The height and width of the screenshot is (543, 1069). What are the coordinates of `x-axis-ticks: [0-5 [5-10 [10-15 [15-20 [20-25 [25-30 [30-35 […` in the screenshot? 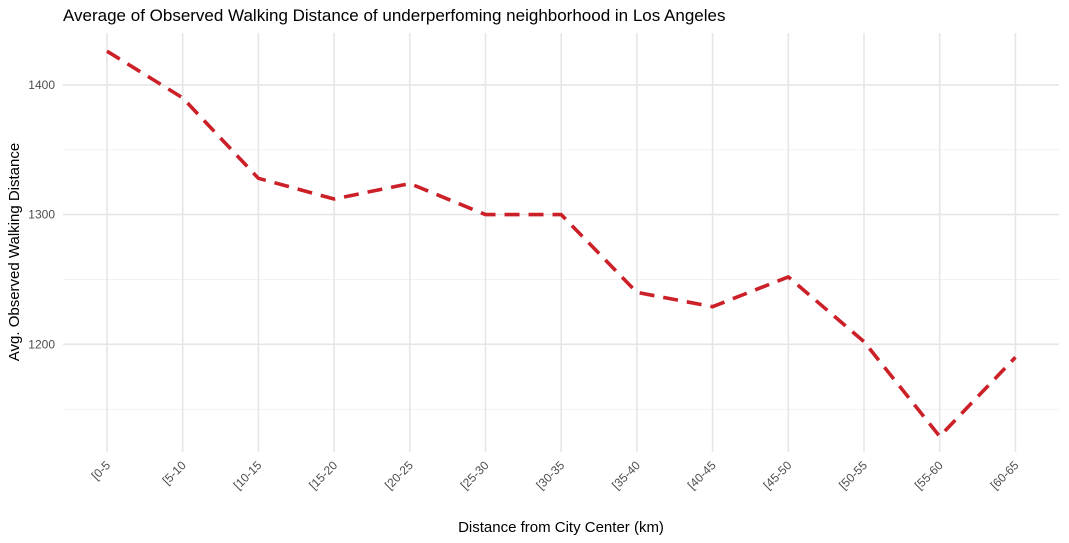 It's located at (555, 475).